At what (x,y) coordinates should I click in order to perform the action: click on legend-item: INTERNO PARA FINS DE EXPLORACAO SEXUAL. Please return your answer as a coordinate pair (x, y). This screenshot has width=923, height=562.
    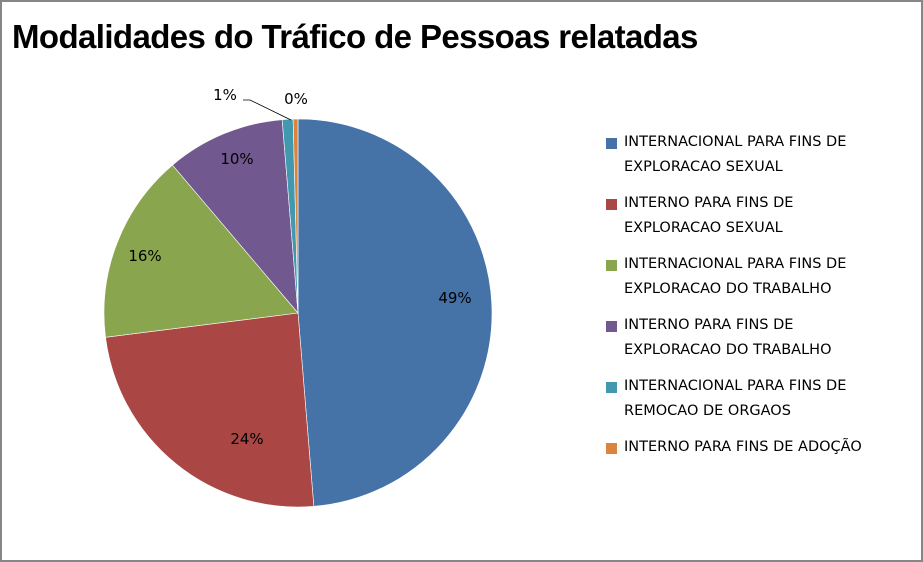
    Looking at the image, I should click on (761, 216).